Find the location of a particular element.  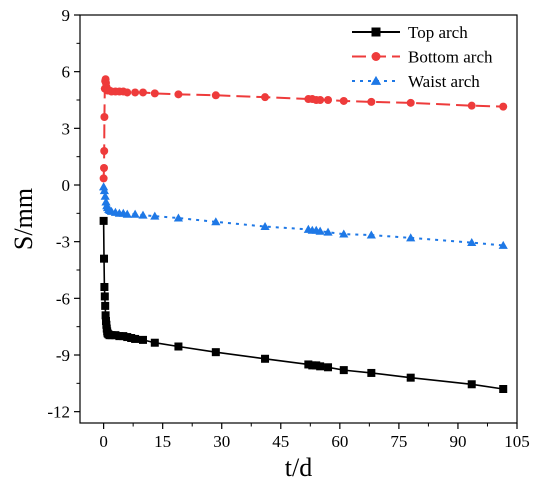

y-tick-label: -6 is located at coordinates (63, 298).